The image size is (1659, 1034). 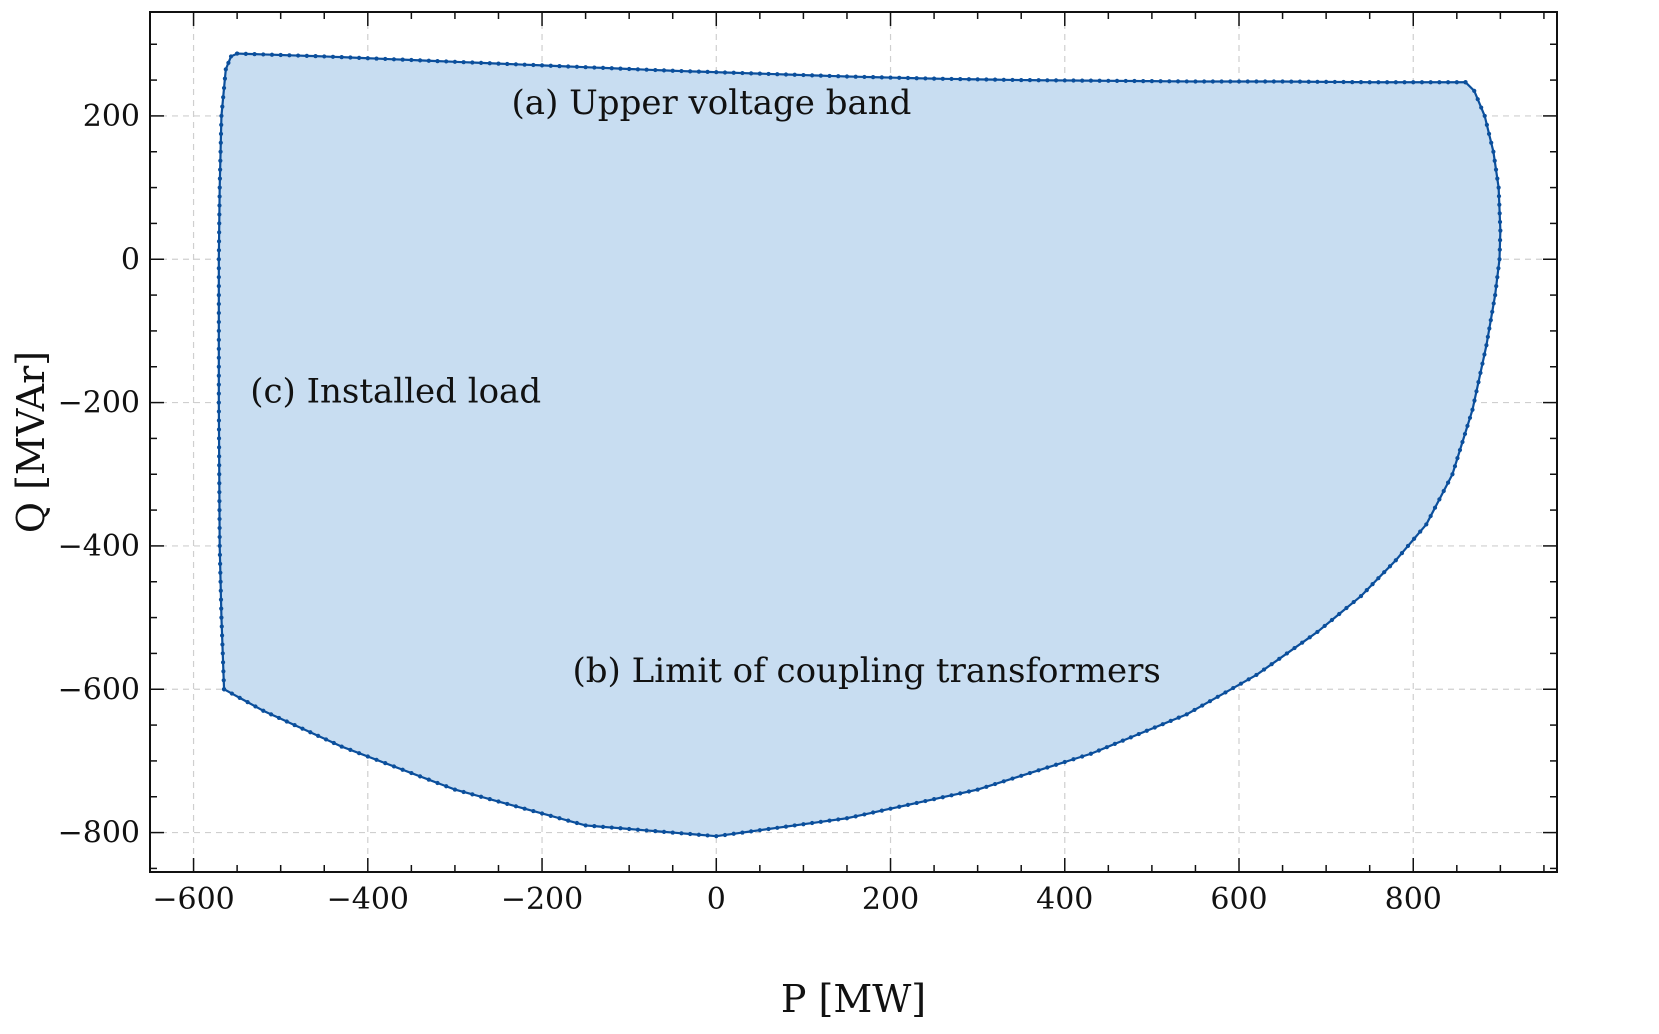 I want to click on y-tick-label-3: −200, so click(x=99, y=403).